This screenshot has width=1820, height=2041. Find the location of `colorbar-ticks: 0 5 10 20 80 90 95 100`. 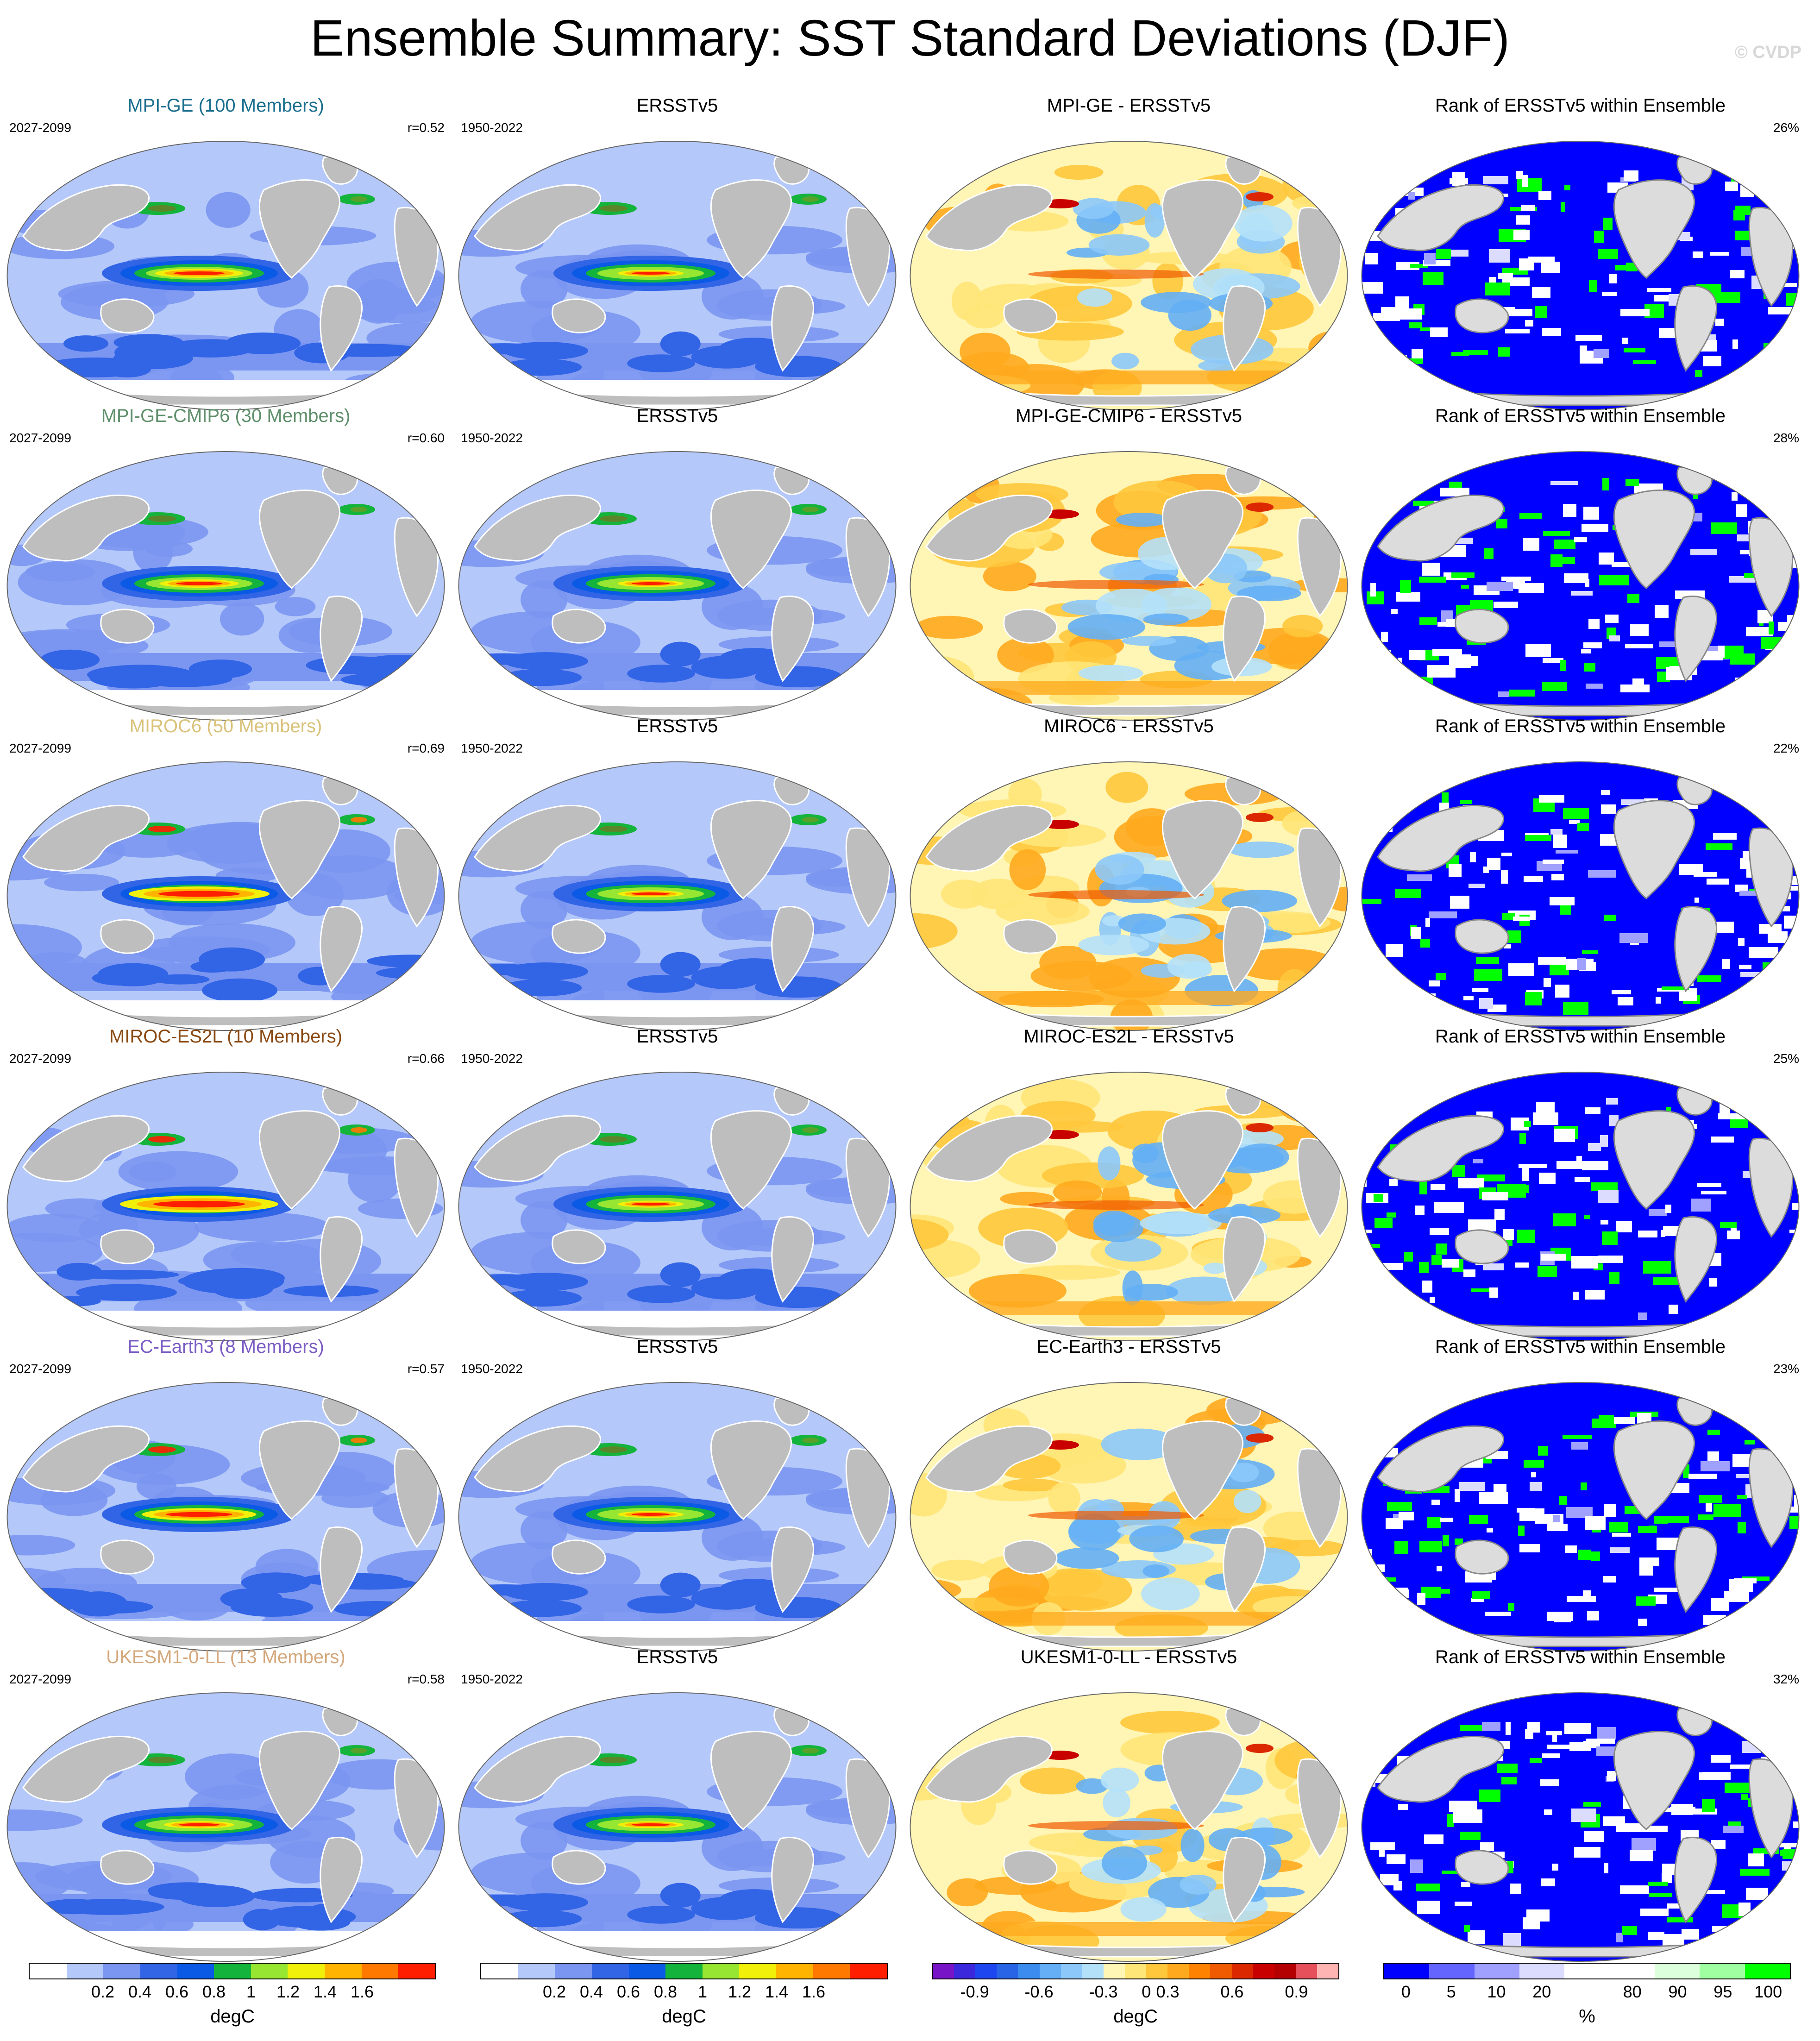

colorbar-ticks: 0 5 10 20 80 90 95 100 is located at coordinates (1587, 1993).